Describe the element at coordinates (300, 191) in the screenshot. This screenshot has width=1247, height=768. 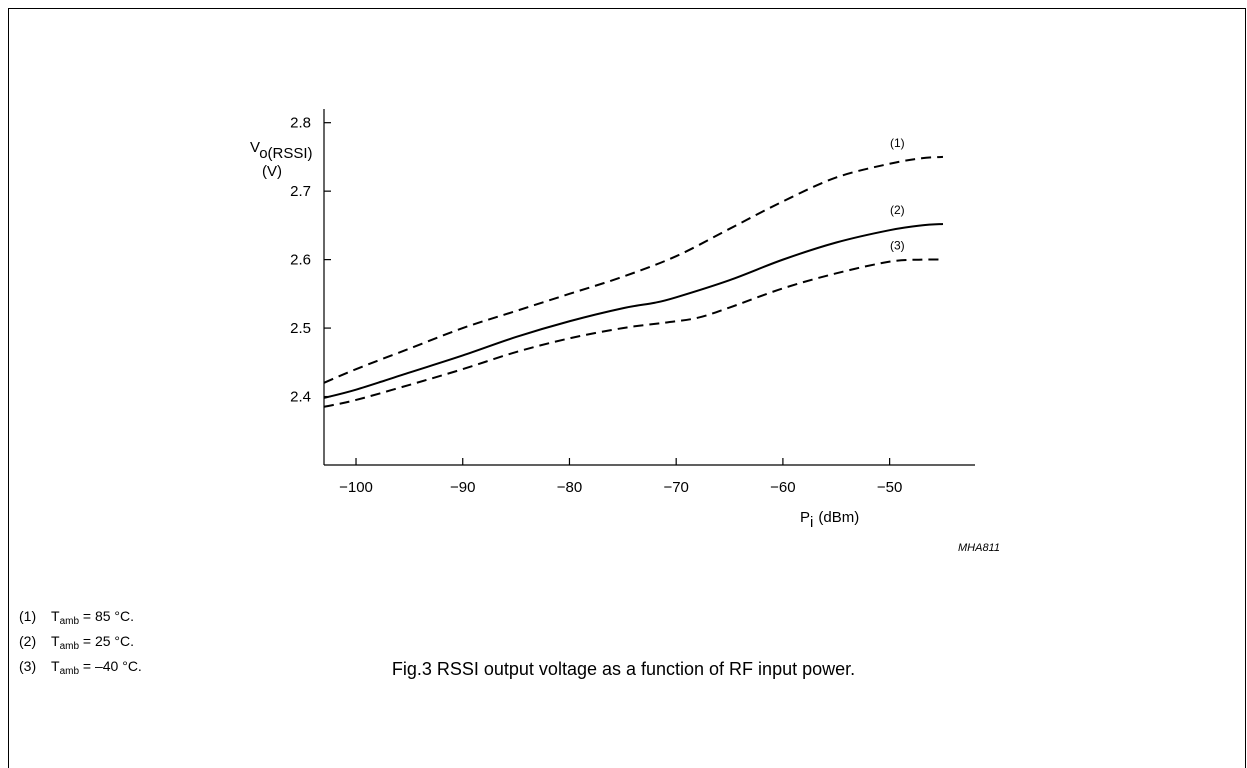
I see `y-tick-label: 2.7` at that location.